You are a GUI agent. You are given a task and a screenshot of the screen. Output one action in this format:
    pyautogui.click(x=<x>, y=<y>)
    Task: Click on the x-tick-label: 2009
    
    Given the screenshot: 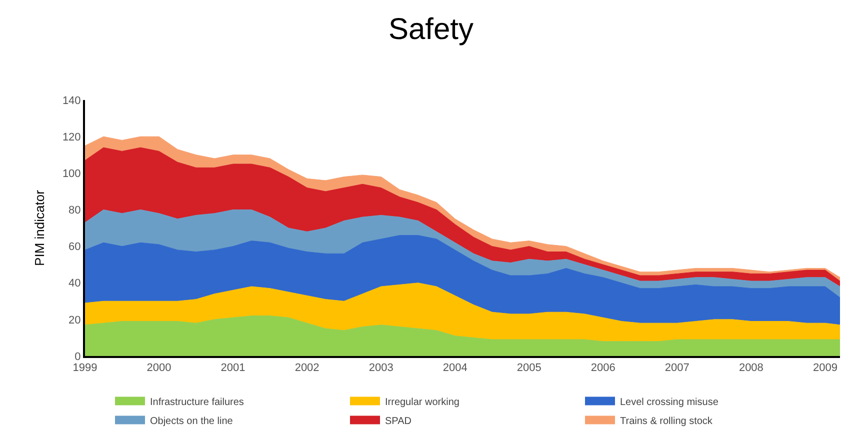 What is the action you would take?
    pyautogui.click(x=825, y=368)
    